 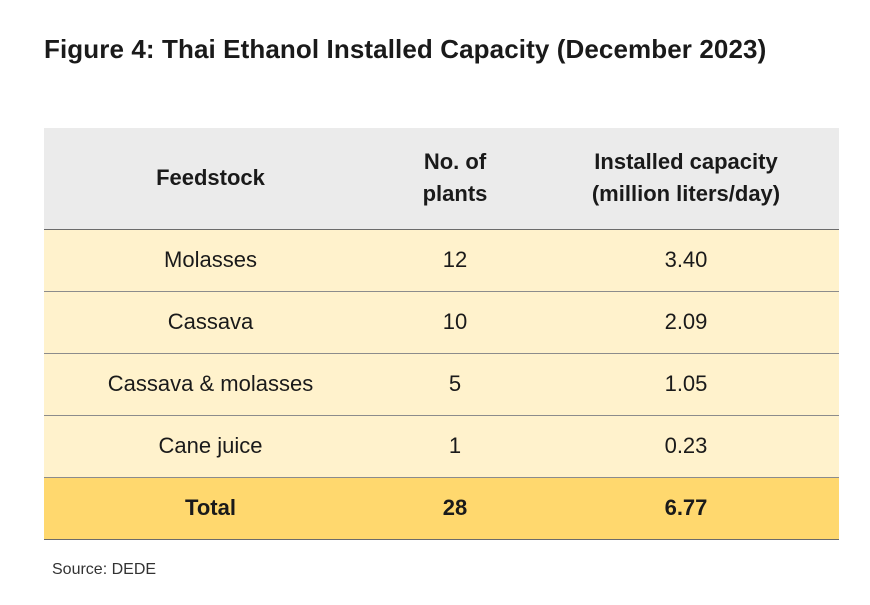 I want to click on cell-capacity: 3.40, so click(x=686, y=260).